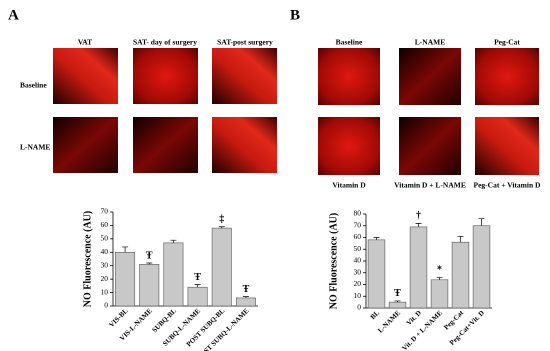 This screenshot has width=550, height=351. Describe the element at coordinates (245, 42) in the screenshot. I see `column-label: SAT-post surgery` at that location.